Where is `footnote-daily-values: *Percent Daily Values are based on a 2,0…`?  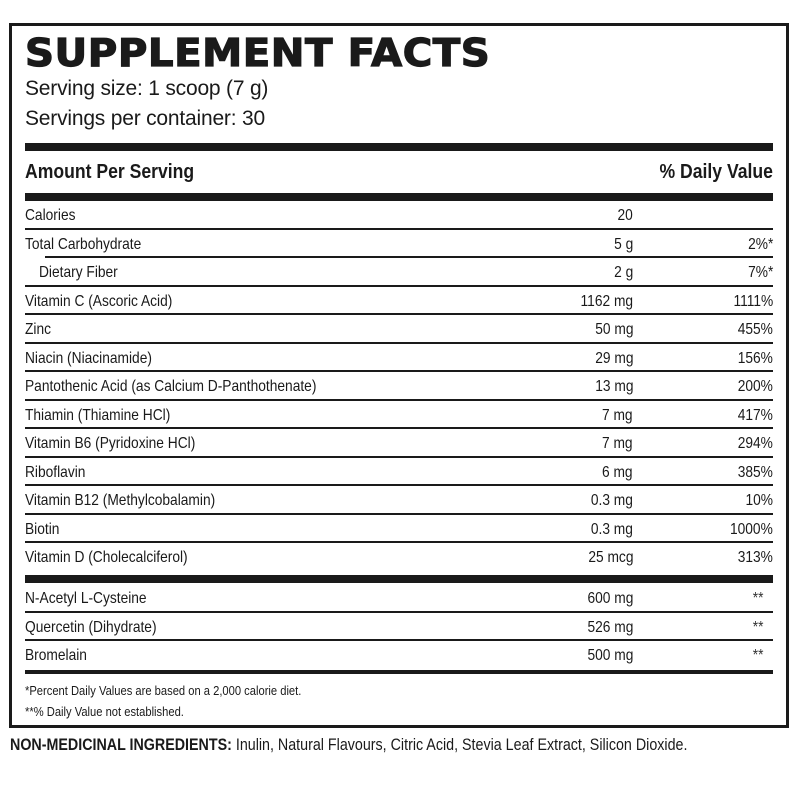
footnote-daily-values: *Percent Daily Values are based on a 2,0… is located at coordinates (163, 690).